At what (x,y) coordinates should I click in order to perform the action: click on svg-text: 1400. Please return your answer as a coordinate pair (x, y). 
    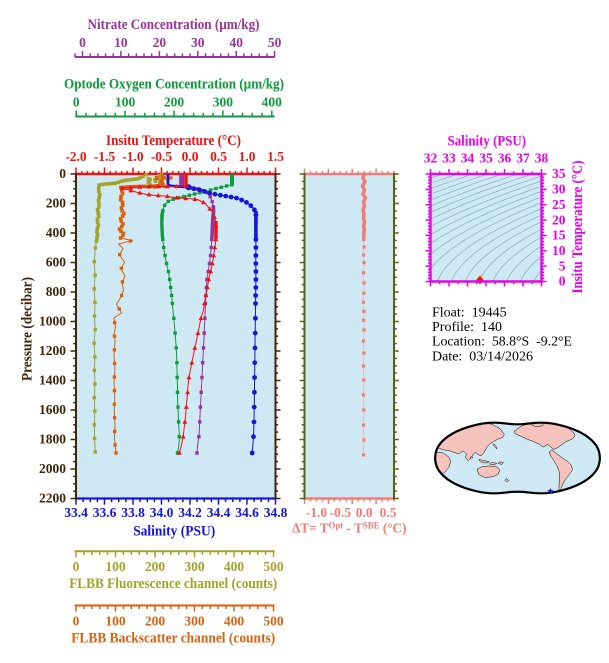
    Looking at the image, I should click on (52, 379).